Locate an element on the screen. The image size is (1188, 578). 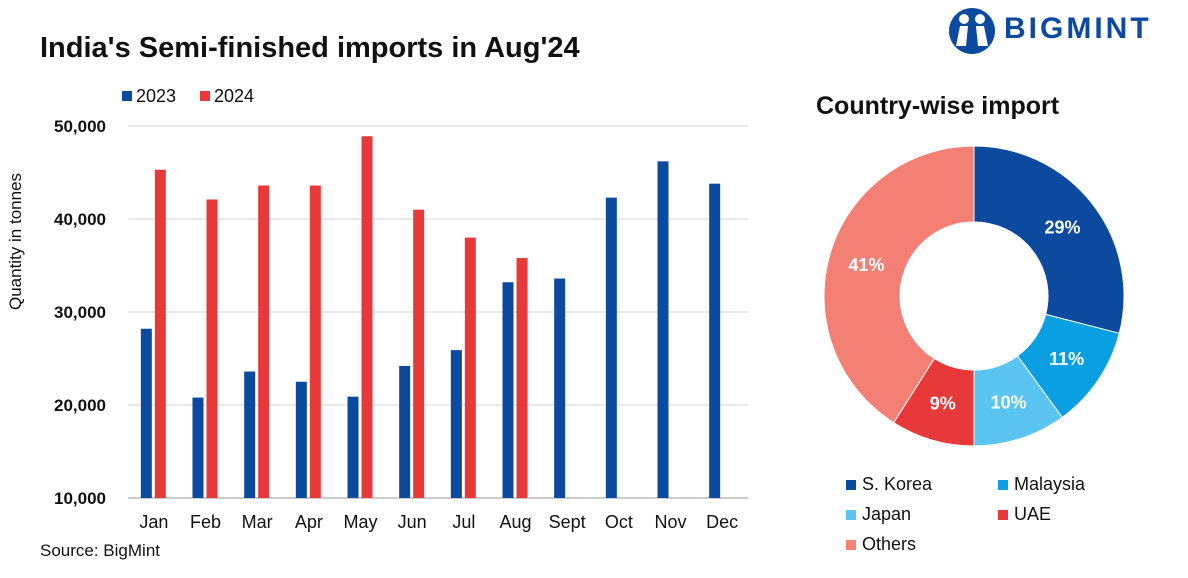
bar-legend: 2023 2024 is located at coordinates (188, 96).